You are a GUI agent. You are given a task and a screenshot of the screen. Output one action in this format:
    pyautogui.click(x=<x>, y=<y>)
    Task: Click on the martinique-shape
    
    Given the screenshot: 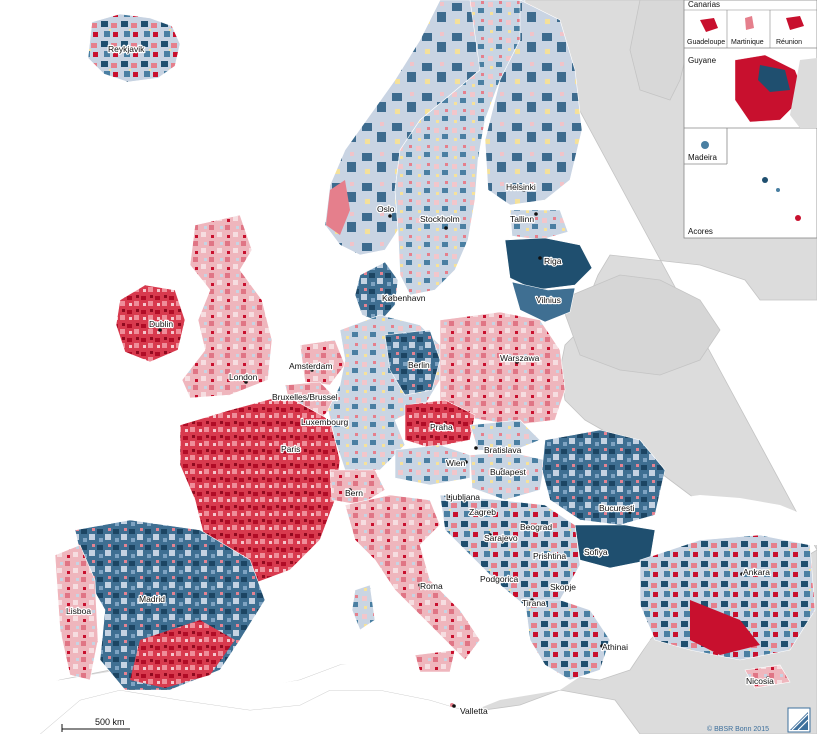 What is the action you would take?
    pyautogui.click(x=749, y=23)
    